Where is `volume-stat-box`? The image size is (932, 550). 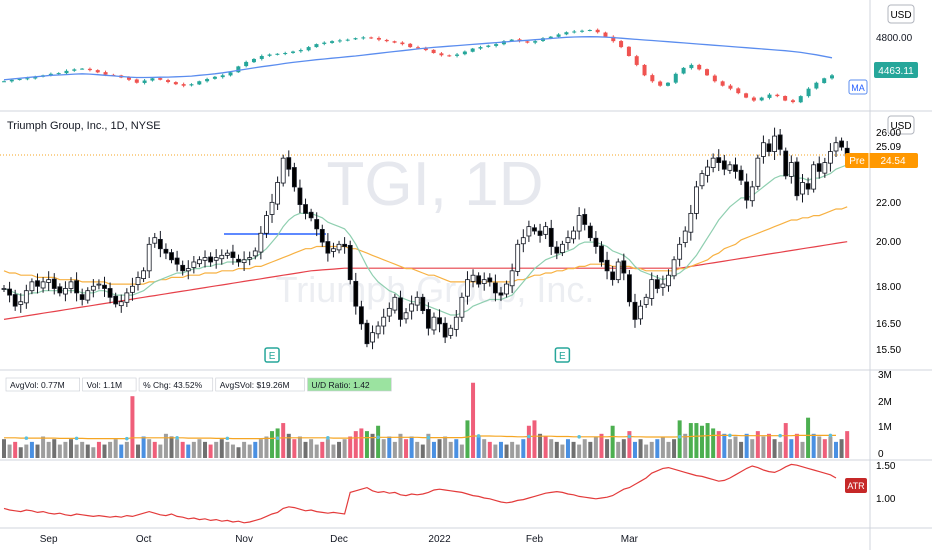
volume-stat-box is located at coordinates (260, 384).